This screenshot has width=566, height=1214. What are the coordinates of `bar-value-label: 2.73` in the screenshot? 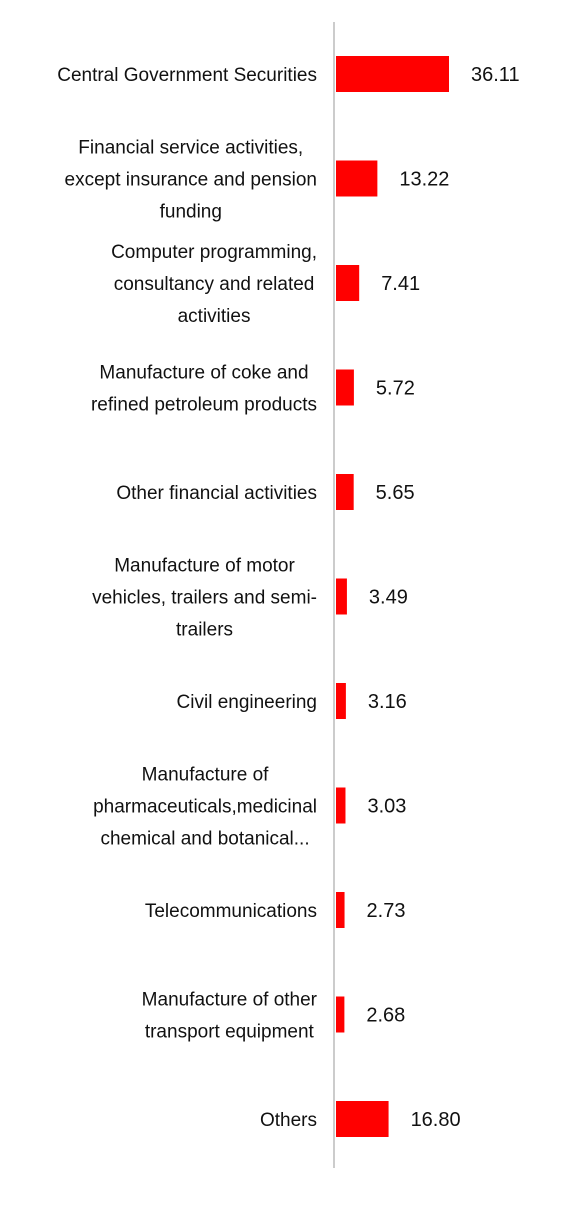 It's located at (386, 911).